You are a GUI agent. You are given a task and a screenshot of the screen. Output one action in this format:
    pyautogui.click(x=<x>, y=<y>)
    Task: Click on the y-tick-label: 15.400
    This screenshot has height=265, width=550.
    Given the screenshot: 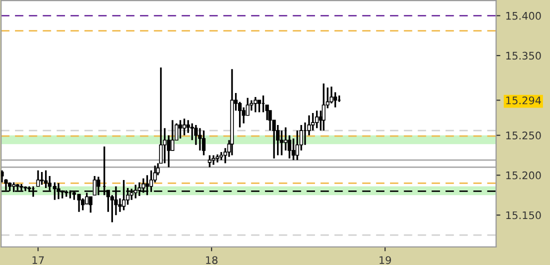 What is the action you would take?
    pyautogui.click(x=523, y=16)
    